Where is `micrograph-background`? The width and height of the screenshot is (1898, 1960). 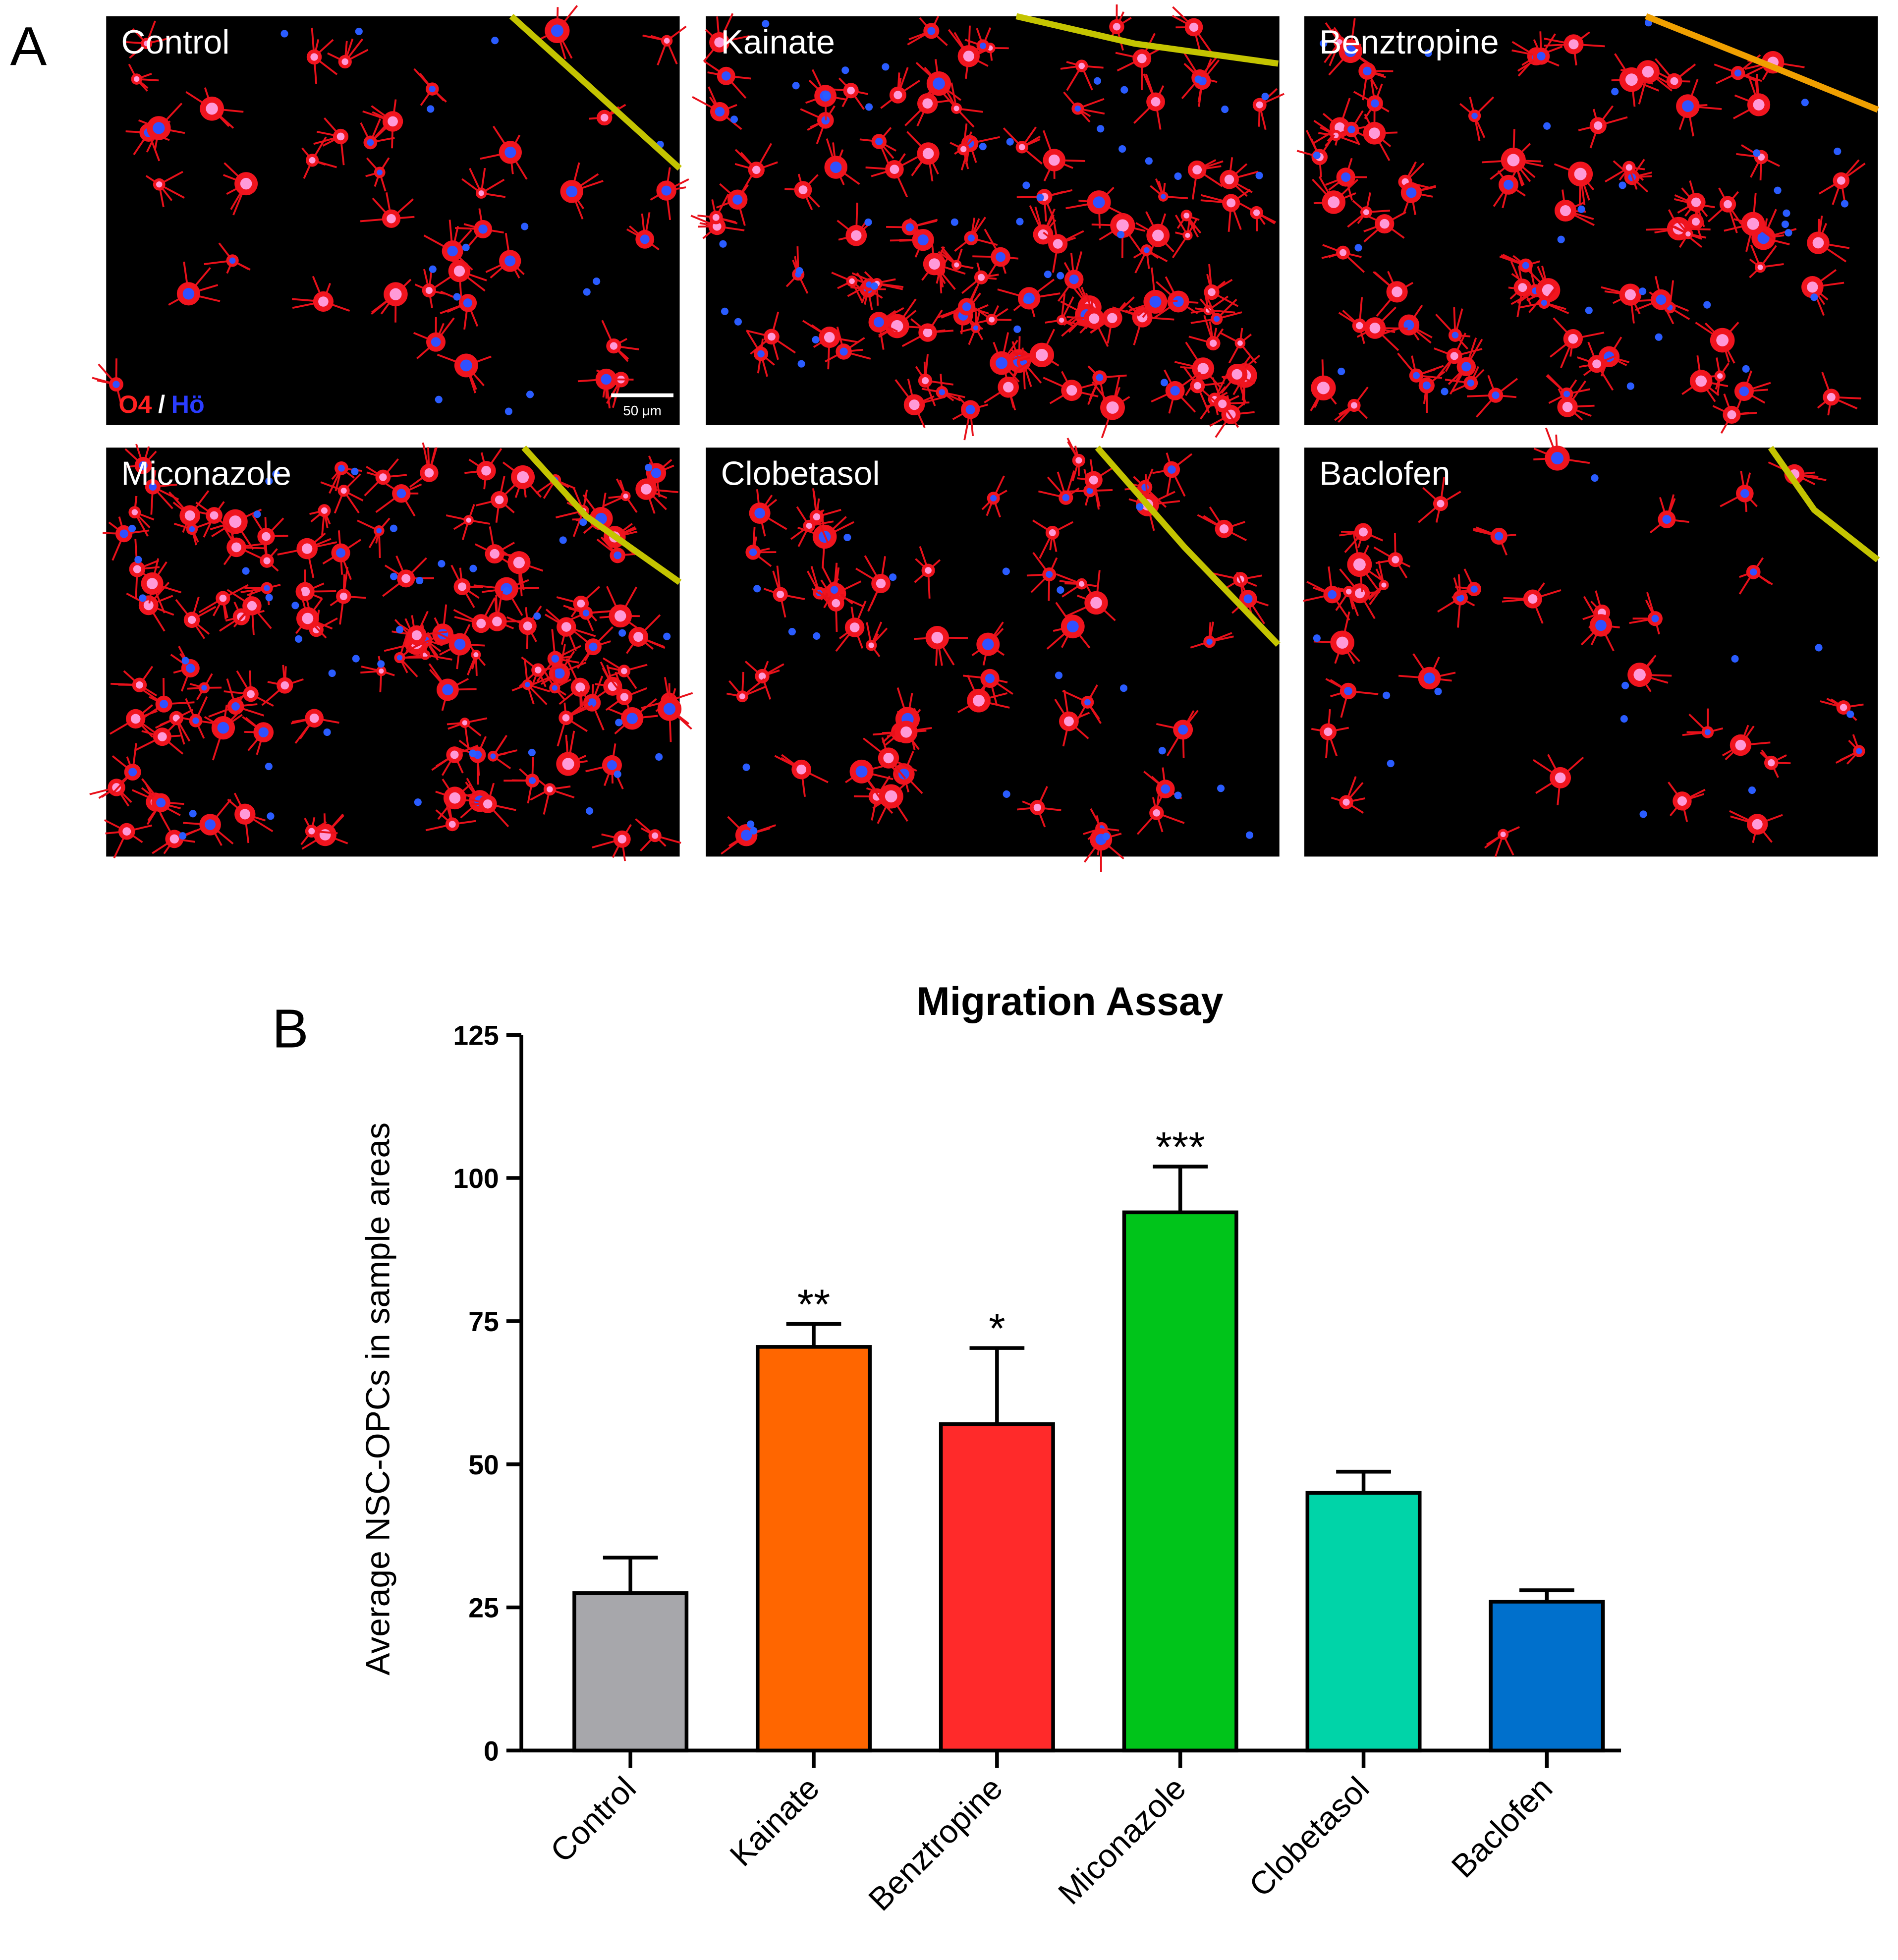 micrograph-background is located at coordinates (1591, 652).